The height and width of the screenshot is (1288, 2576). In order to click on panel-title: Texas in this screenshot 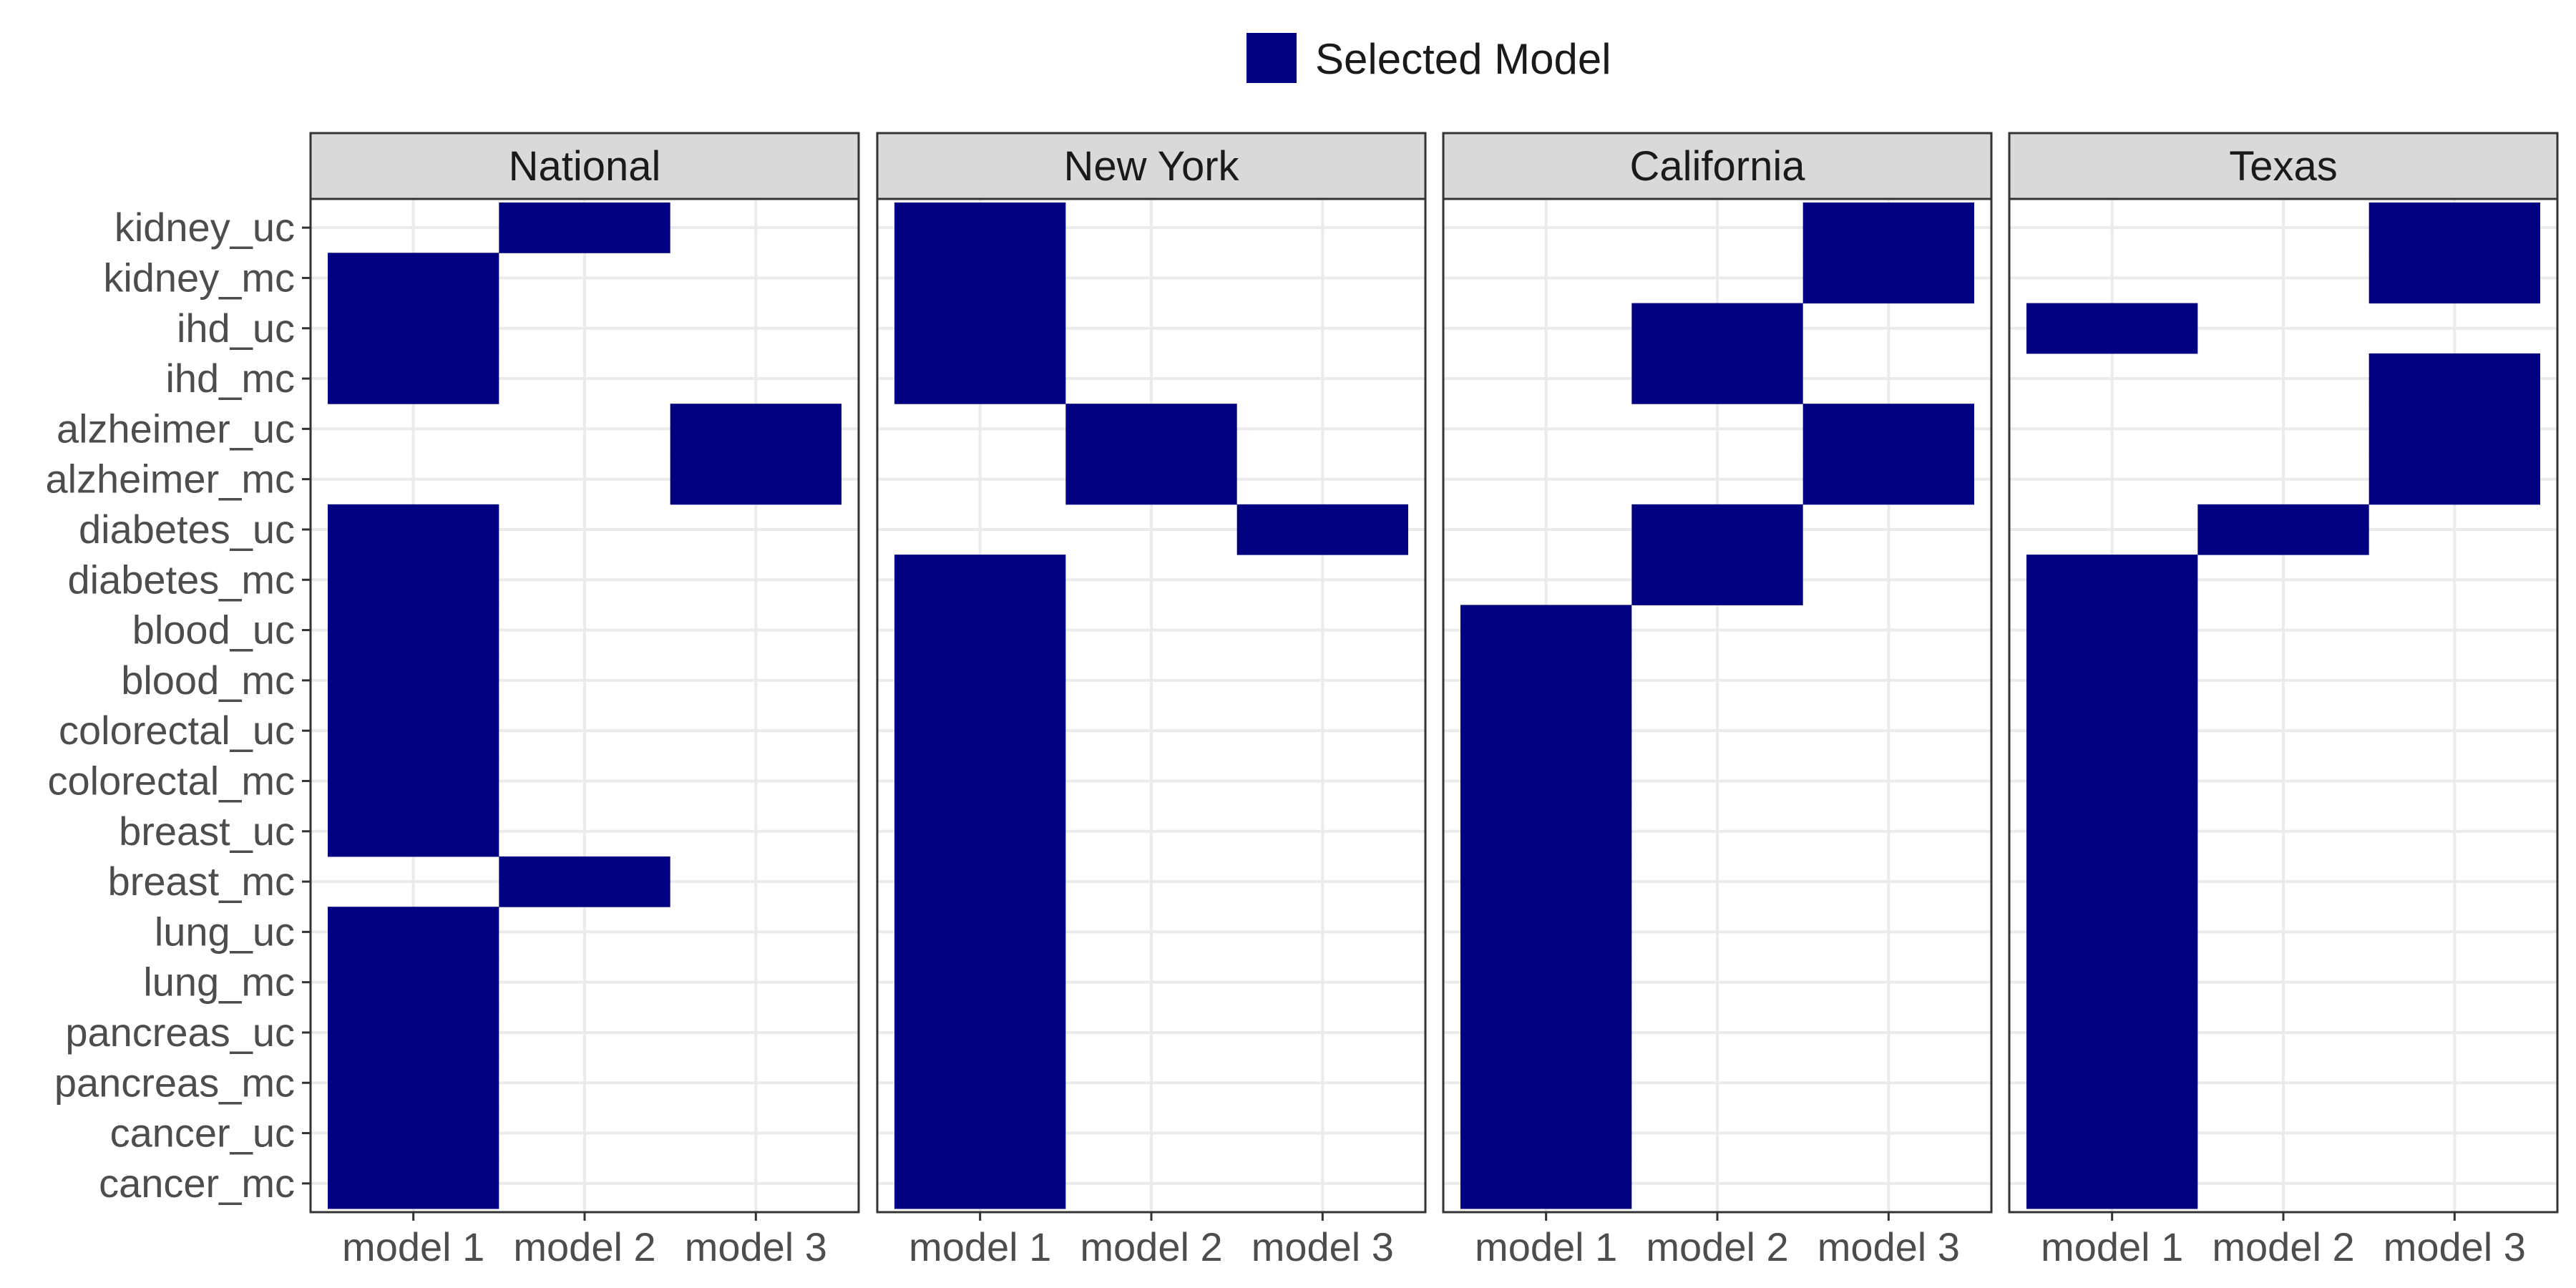, I will do `click(2283, 166)`.